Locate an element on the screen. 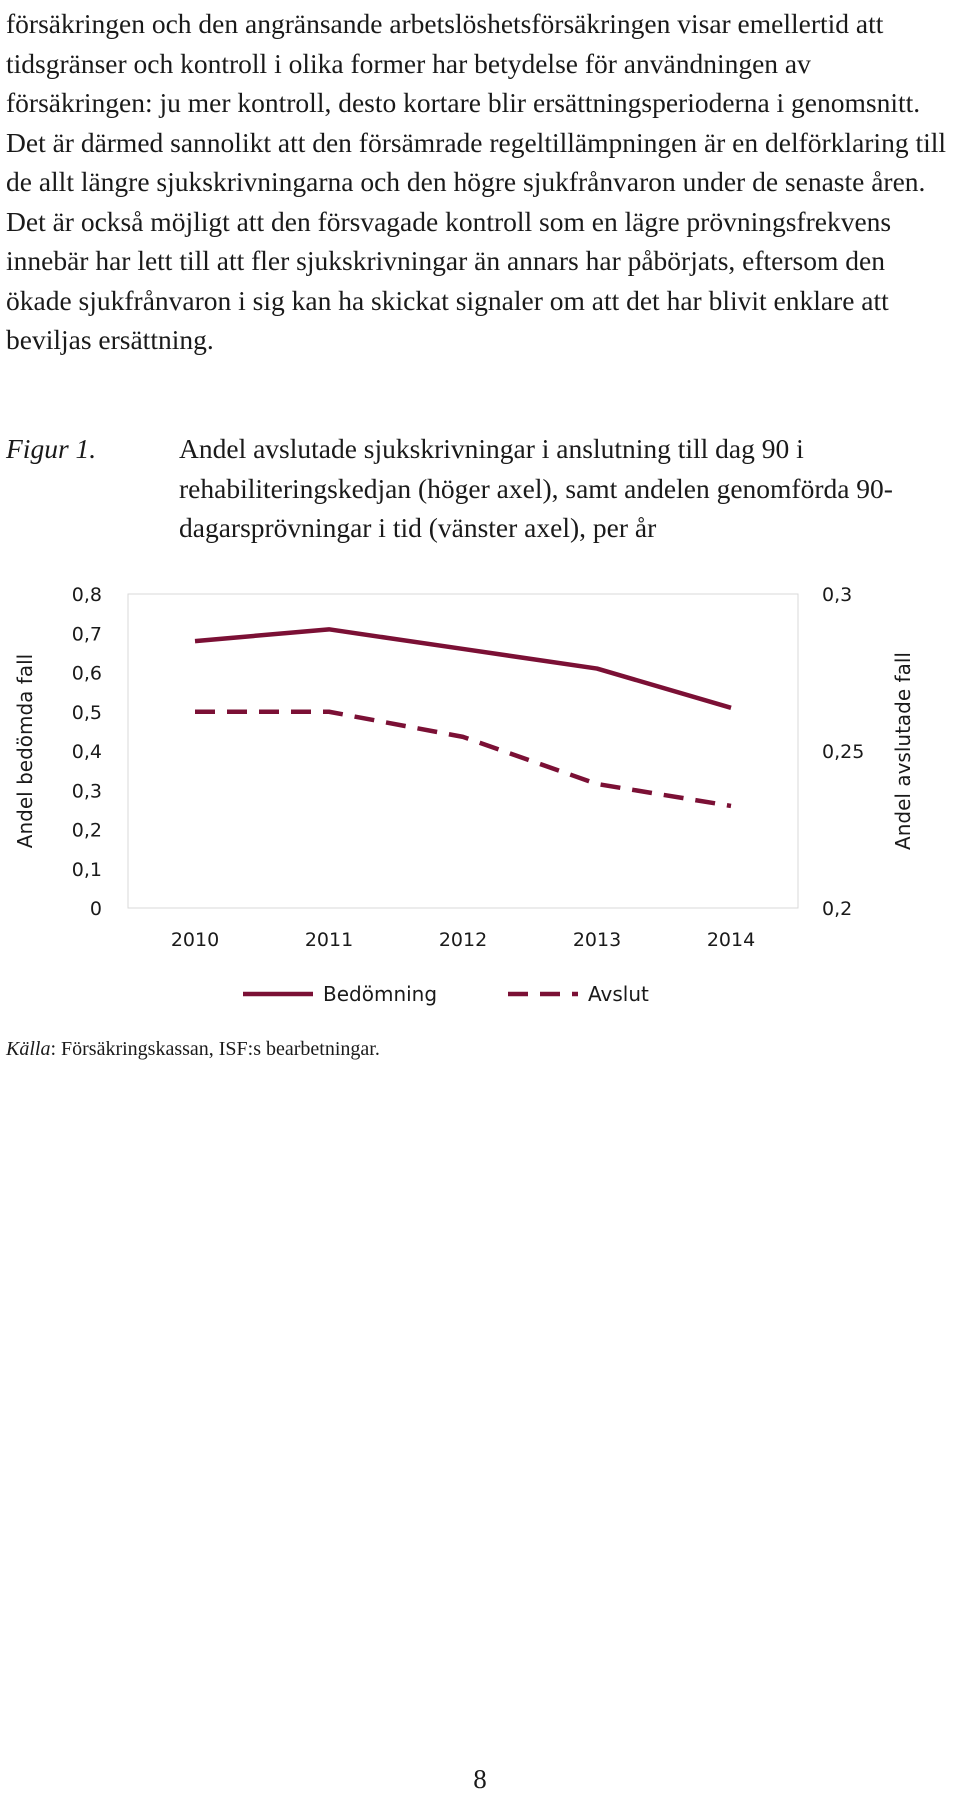  figure-label: Figur 1. is located at coordinates (51, 448).